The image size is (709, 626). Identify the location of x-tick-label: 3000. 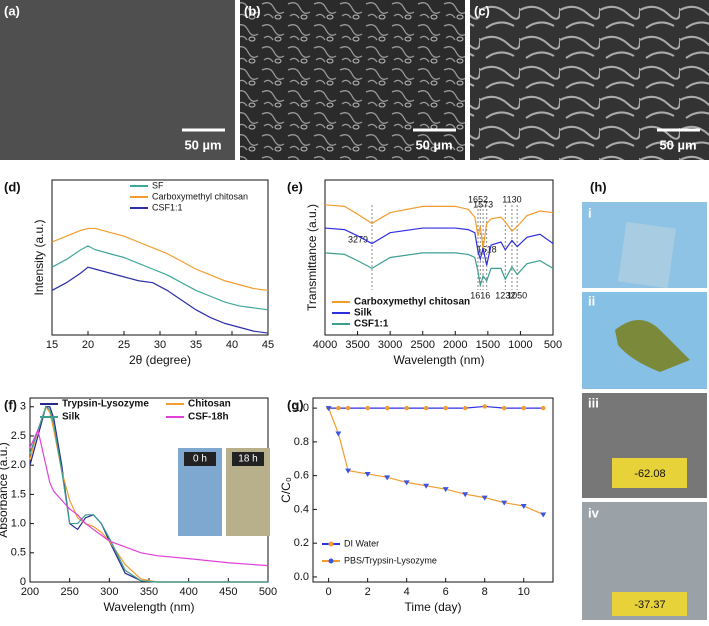
(390, 345).